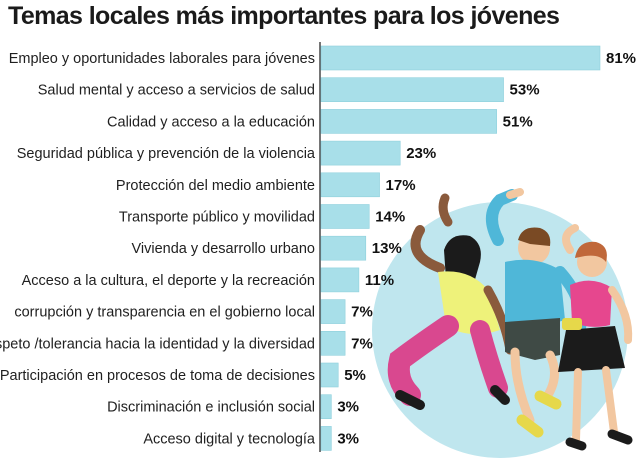 This screenshot has width=640, height=469. What do you see at coordinates (223, 249) in the screenshot?
I see `category-label: Vivienda y desarrollo urbano` at bounding box center [223, 249].